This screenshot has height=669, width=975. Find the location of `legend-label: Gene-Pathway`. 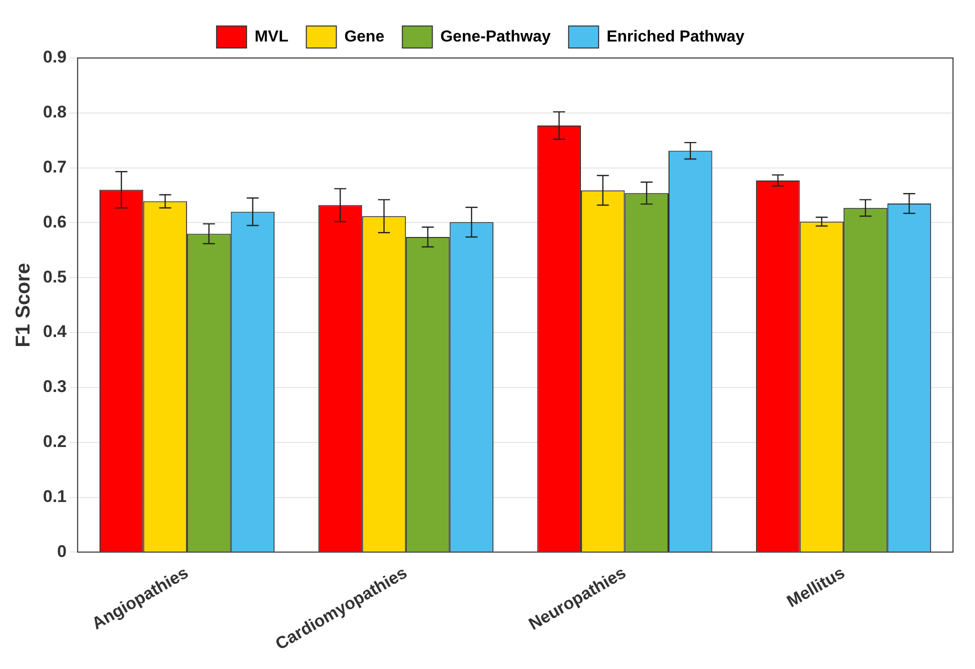

legend-label: Gene-Pathway is located at coordinates (495, 37).